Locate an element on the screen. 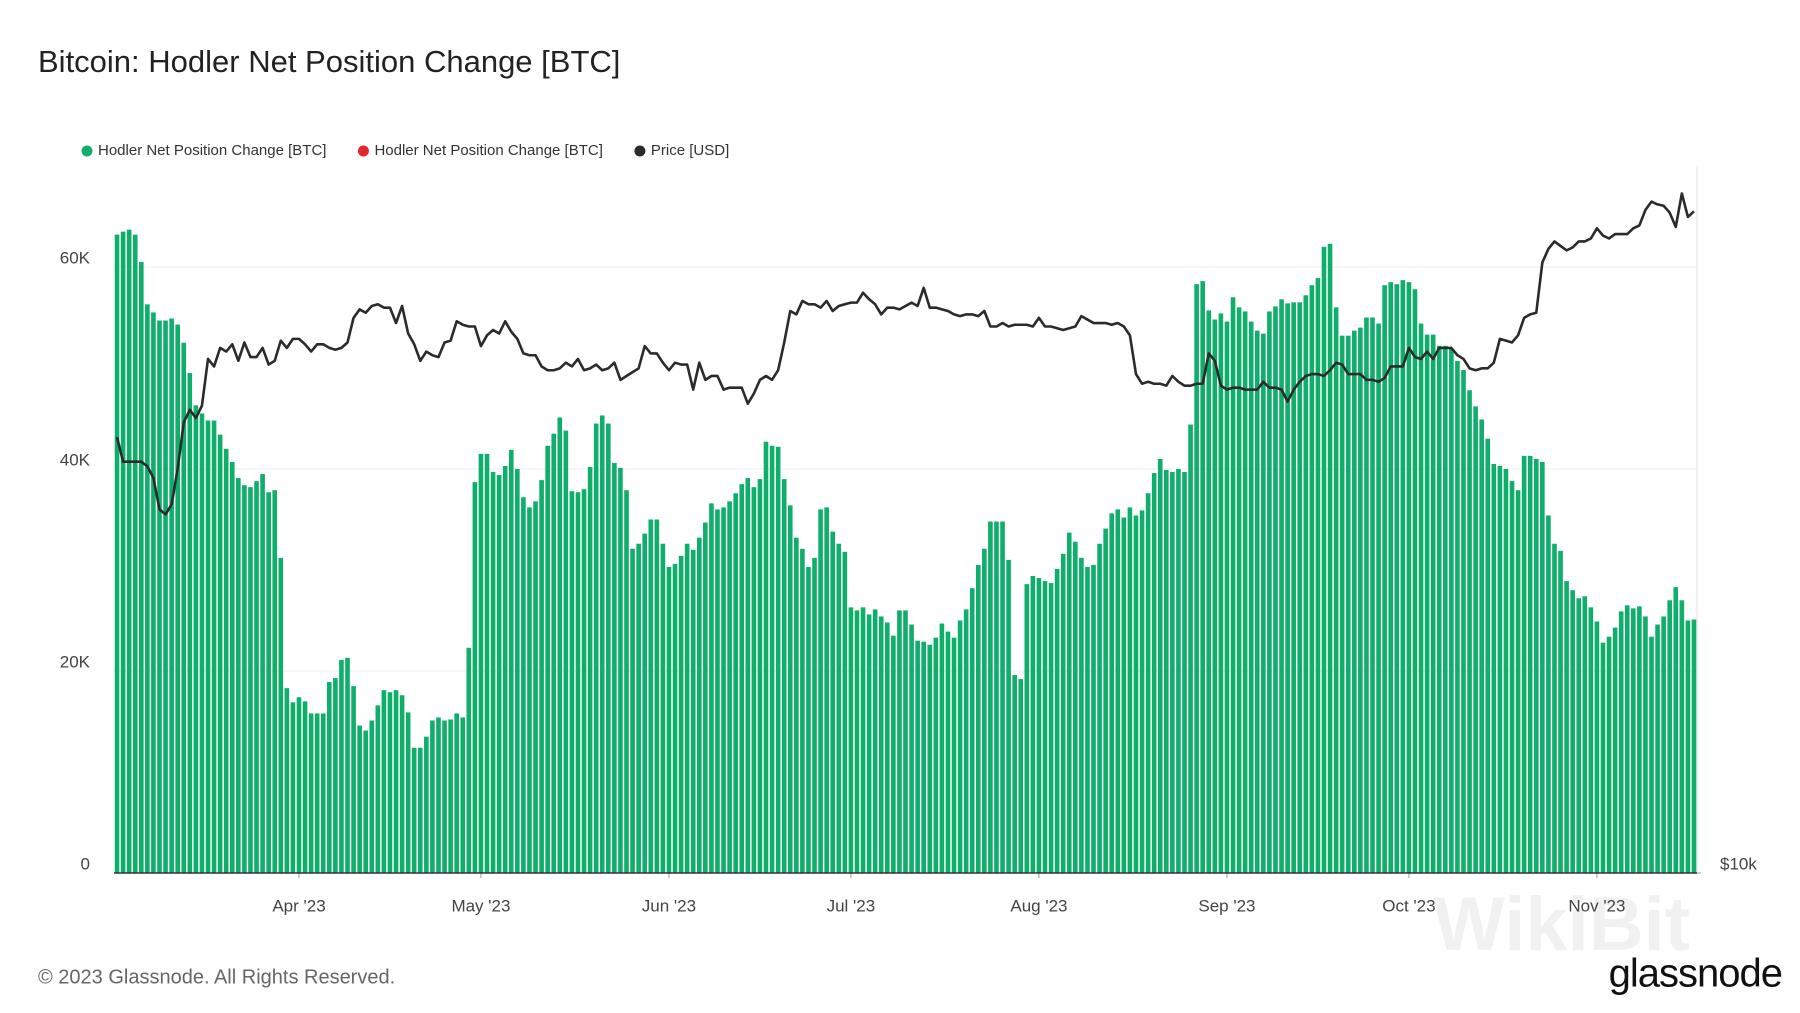  legend-marker is located at coordinates (87, 151).